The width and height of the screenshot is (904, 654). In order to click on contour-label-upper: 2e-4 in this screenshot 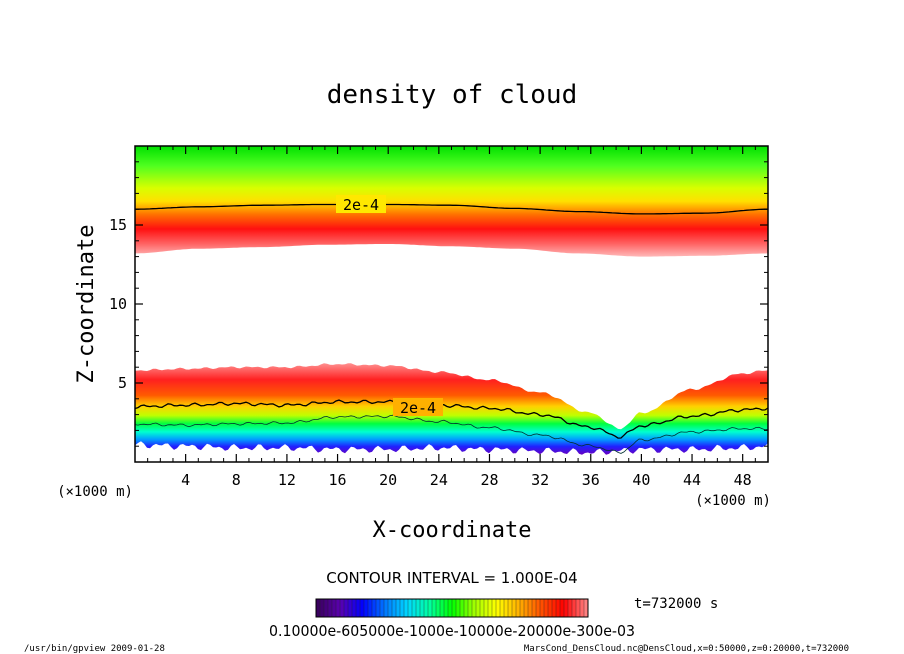, I will do `click(361, 205)`.